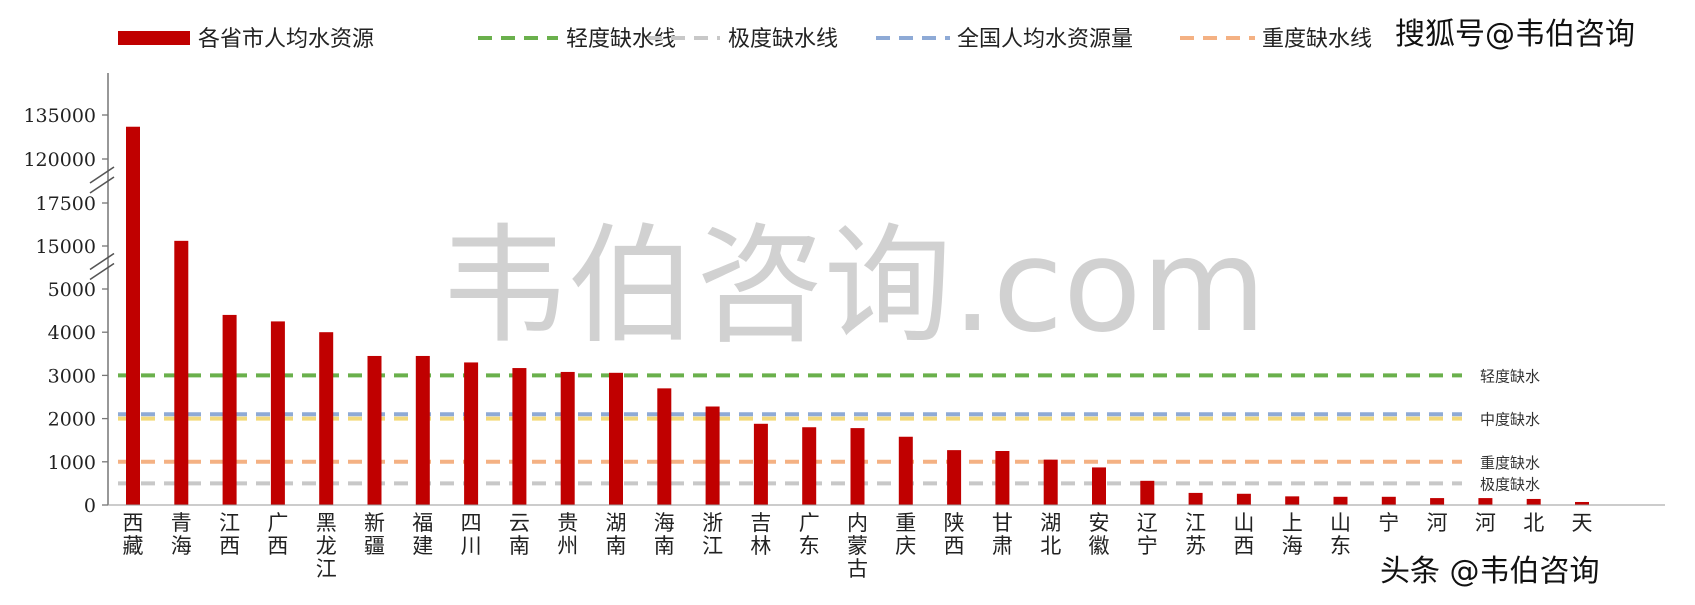 This screenshot has height=605, width=1695. Describe the element at coordinates (1099, 546) in the screenshot. I see `x-category-label: 徽` at that location.